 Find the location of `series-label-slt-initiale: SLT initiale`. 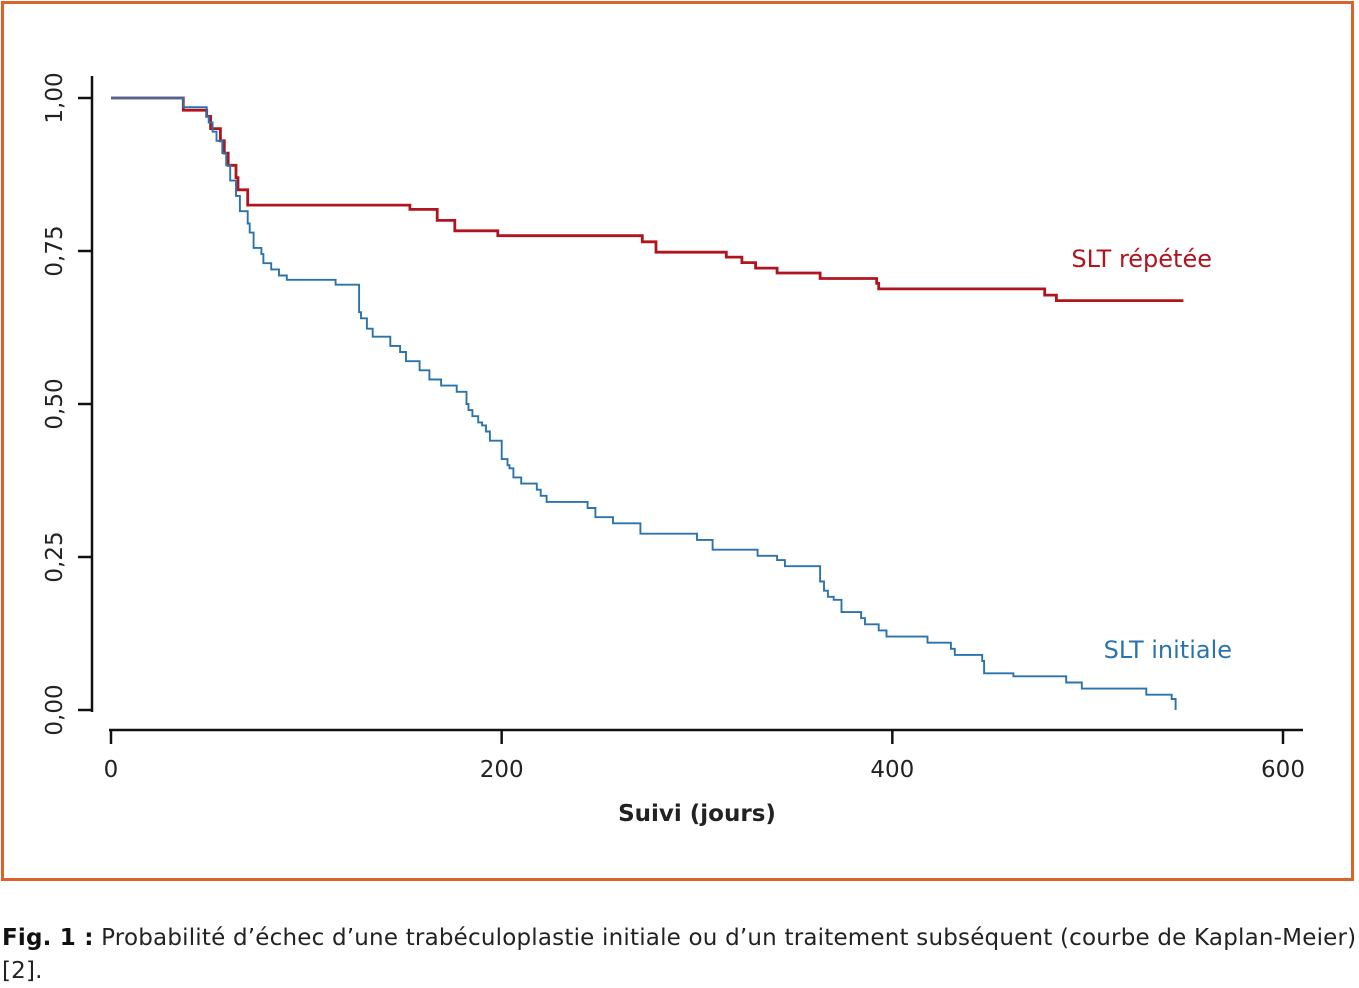

series-label-slt-initiale: SLT initiale is located at coordinates (1168, 650).